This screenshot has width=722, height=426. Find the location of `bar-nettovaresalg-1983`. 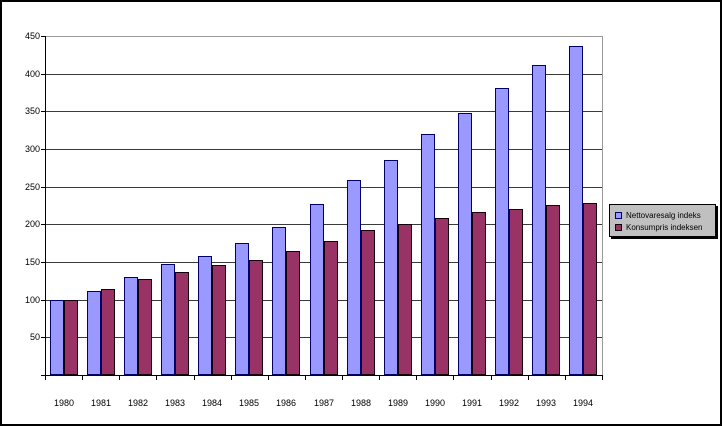

bar-nettovaresalg-1983 is located at coordinates (168, 319).